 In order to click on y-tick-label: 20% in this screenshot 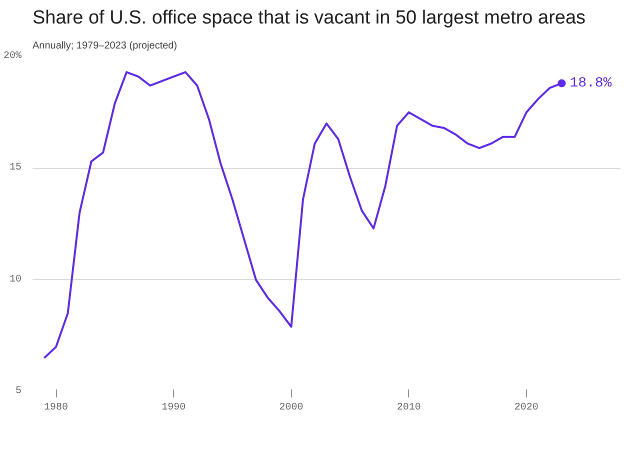, I will do `click(12, 56)`.